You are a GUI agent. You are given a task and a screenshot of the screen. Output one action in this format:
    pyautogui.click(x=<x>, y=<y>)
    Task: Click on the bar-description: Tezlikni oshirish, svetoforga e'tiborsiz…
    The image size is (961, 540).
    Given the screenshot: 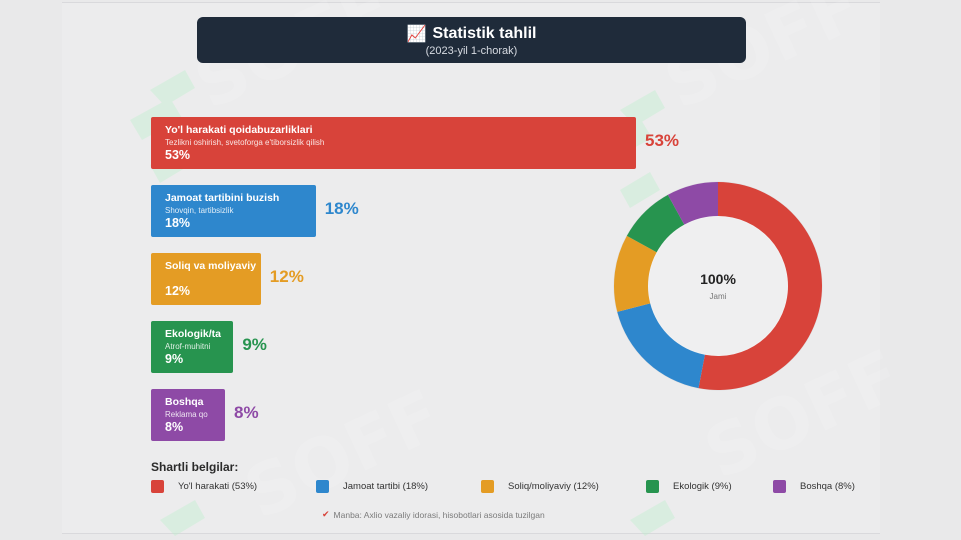 What is the action you would take?
    pyautogui.click(x=245, y=142)
    